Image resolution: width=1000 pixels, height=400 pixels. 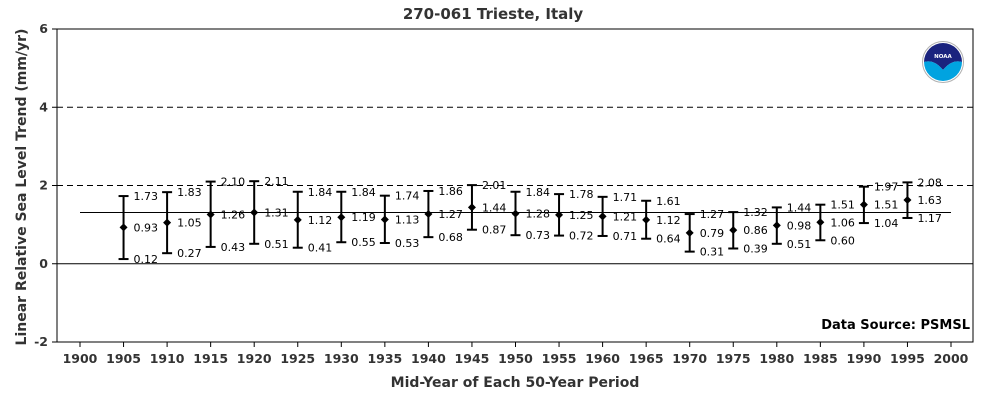 I want to click on x-tick-label: 1980, so click(x=776, y=358).